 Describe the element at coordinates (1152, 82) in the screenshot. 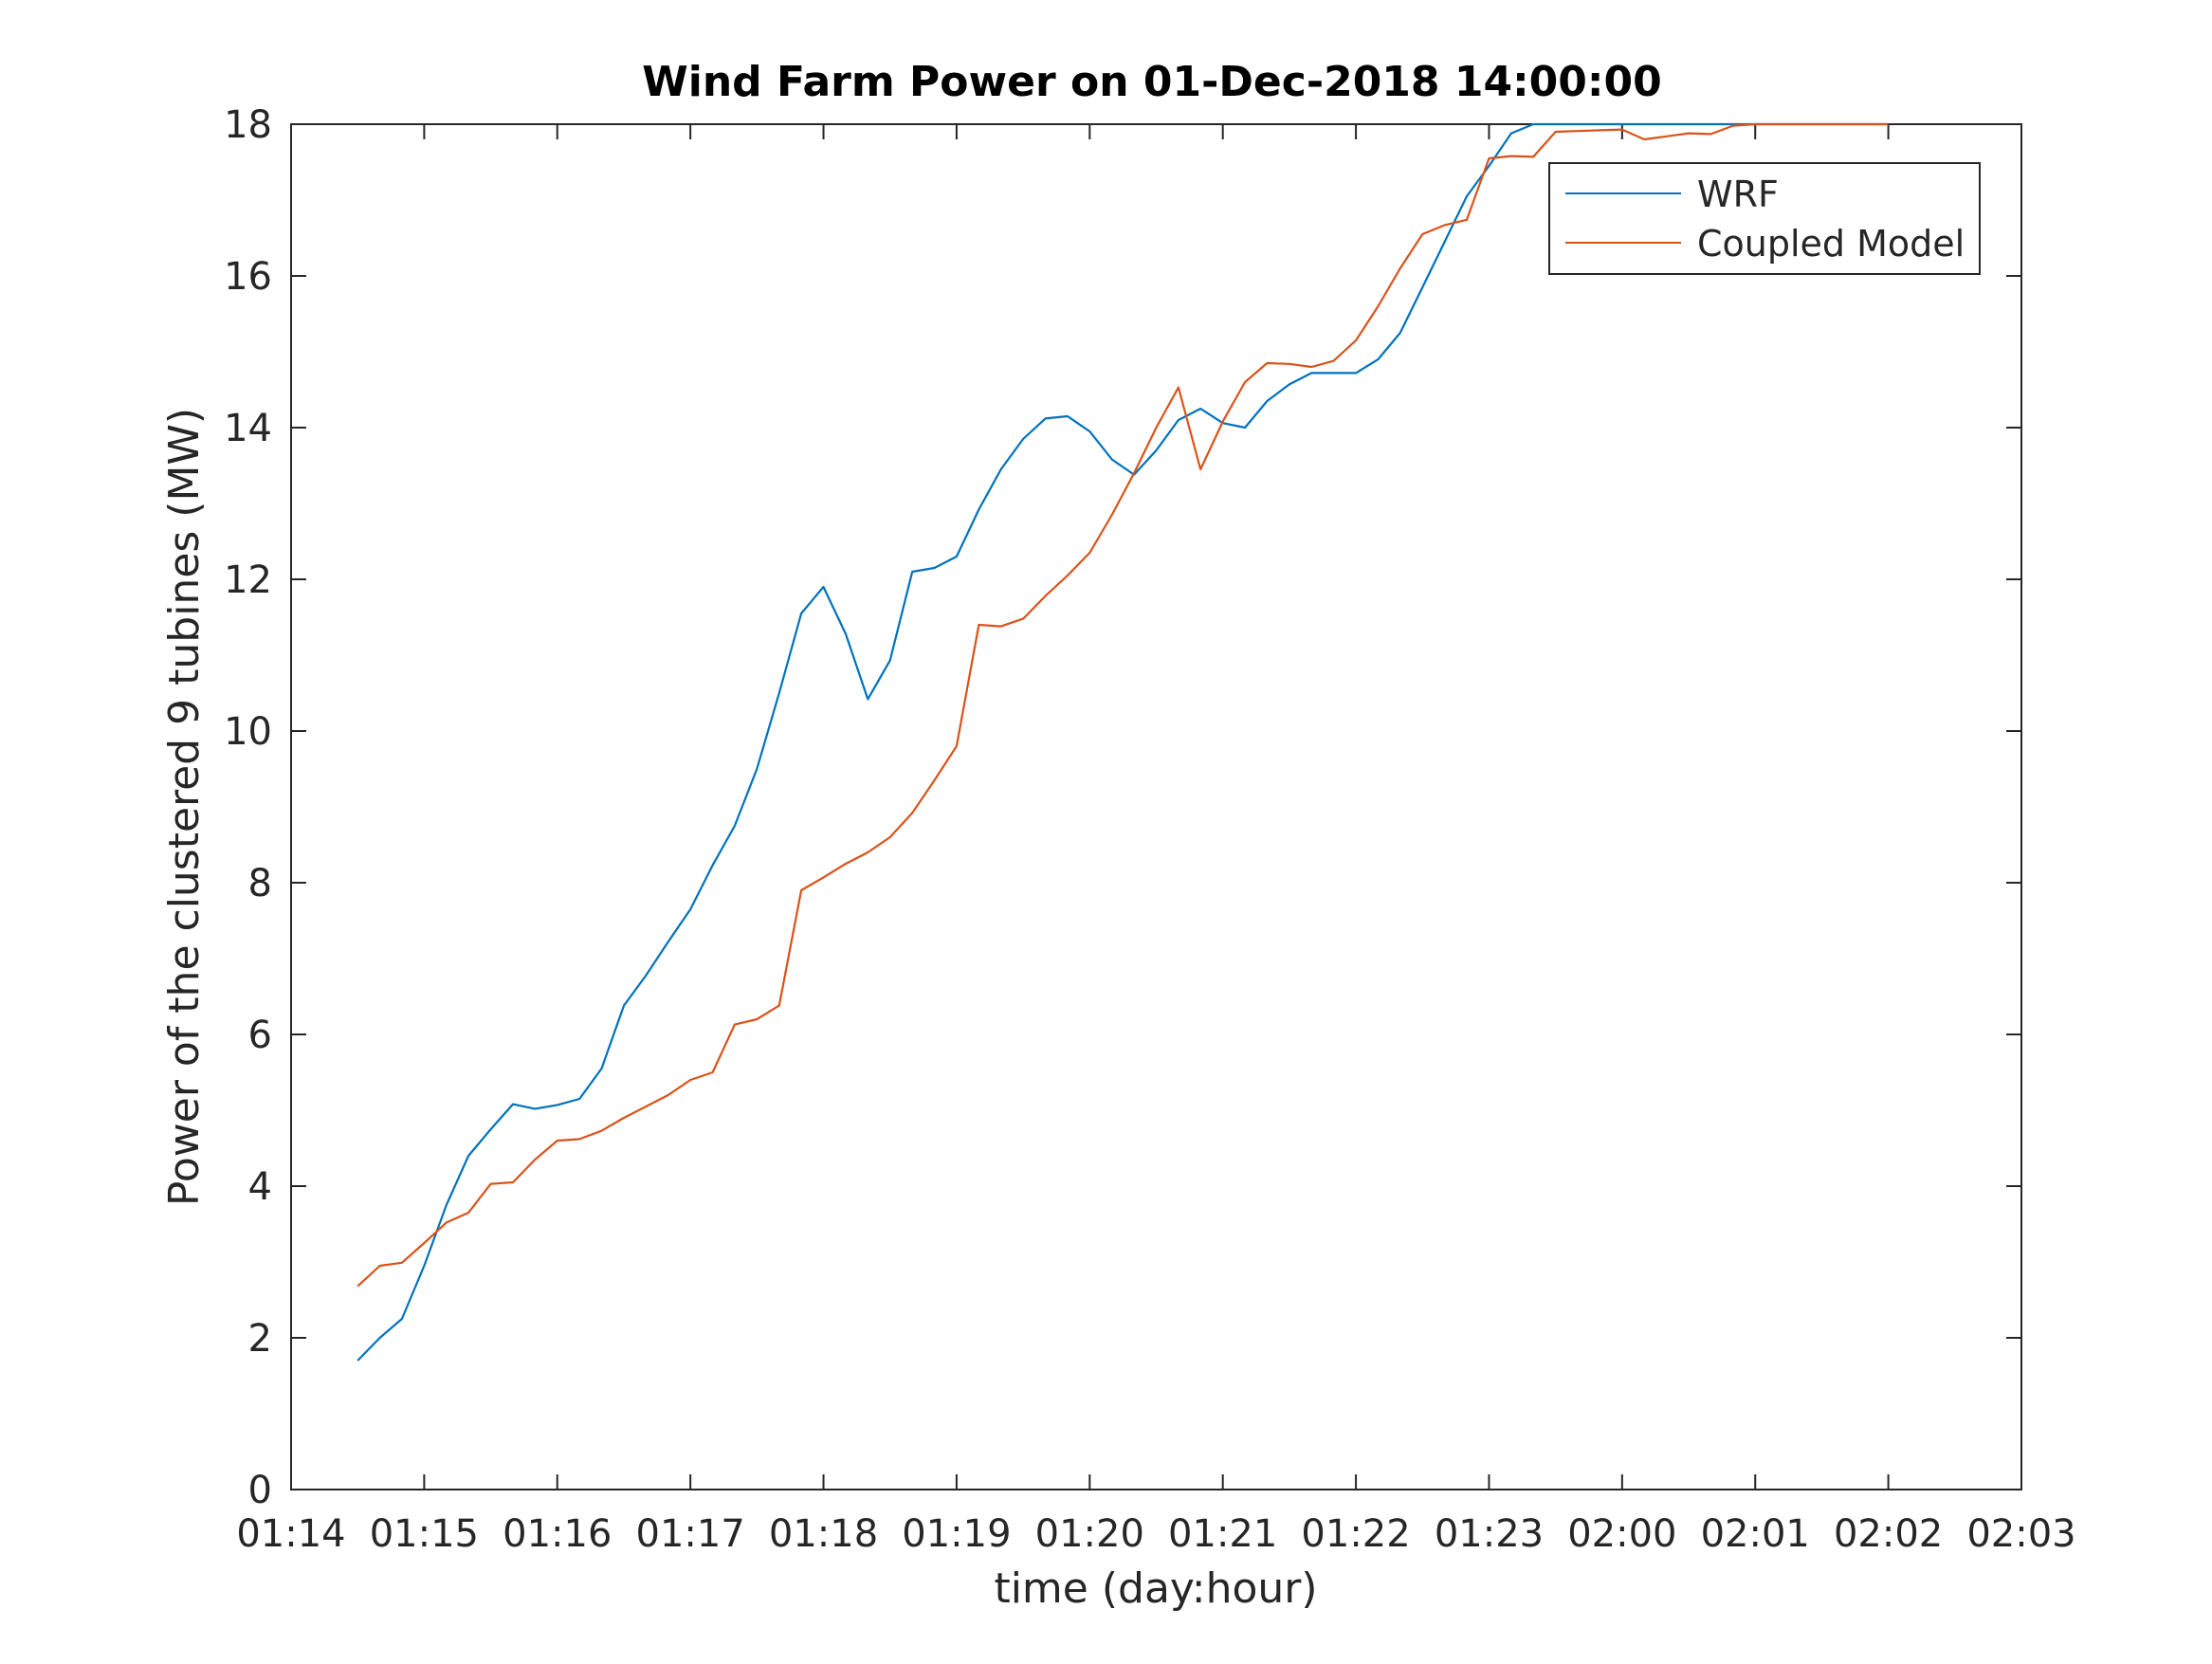

I see `chart-title: Wind Farm Power on 01-Dec-2018 14:00:00` at that location.